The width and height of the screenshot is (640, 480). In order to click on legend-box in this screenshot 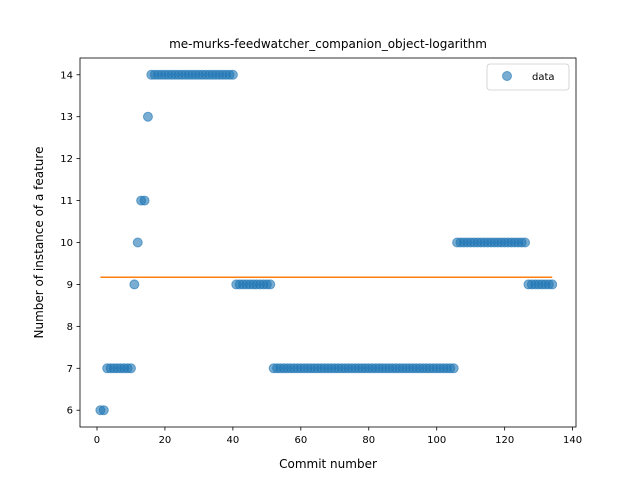, I will do `click(528, 77)`.